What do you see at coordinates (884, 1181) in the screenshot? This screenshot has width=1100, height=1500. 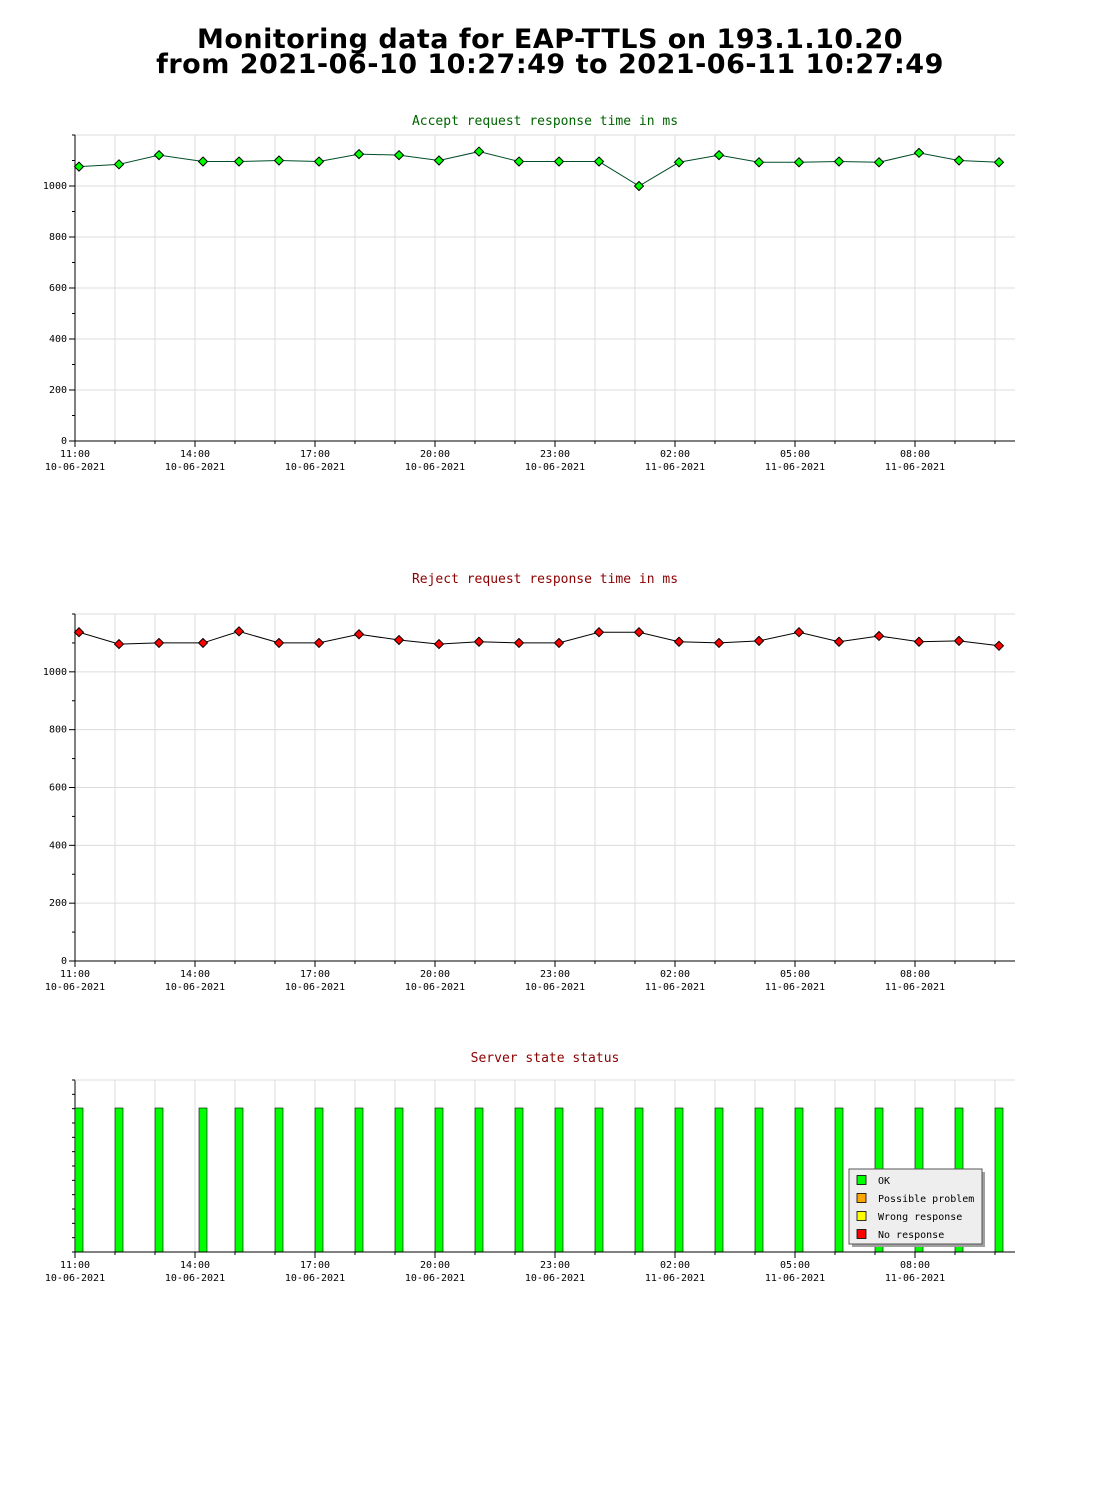 I see `legend-label: OK` at bounding box center [884, 1181].